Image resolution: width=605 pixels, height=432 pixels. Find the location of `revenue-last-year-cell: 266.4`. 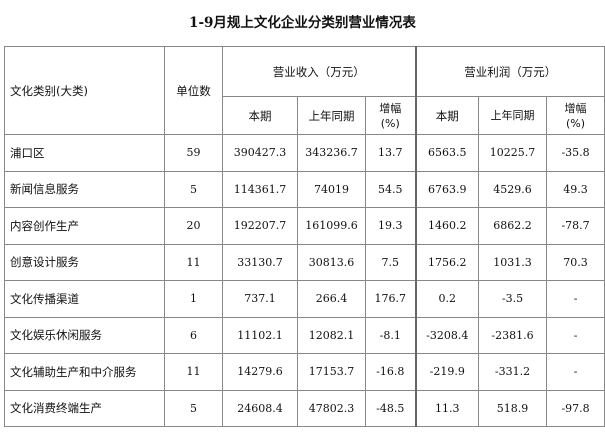

revenue-last-year-cell: 266.4 is located at coordinates (331, 299).